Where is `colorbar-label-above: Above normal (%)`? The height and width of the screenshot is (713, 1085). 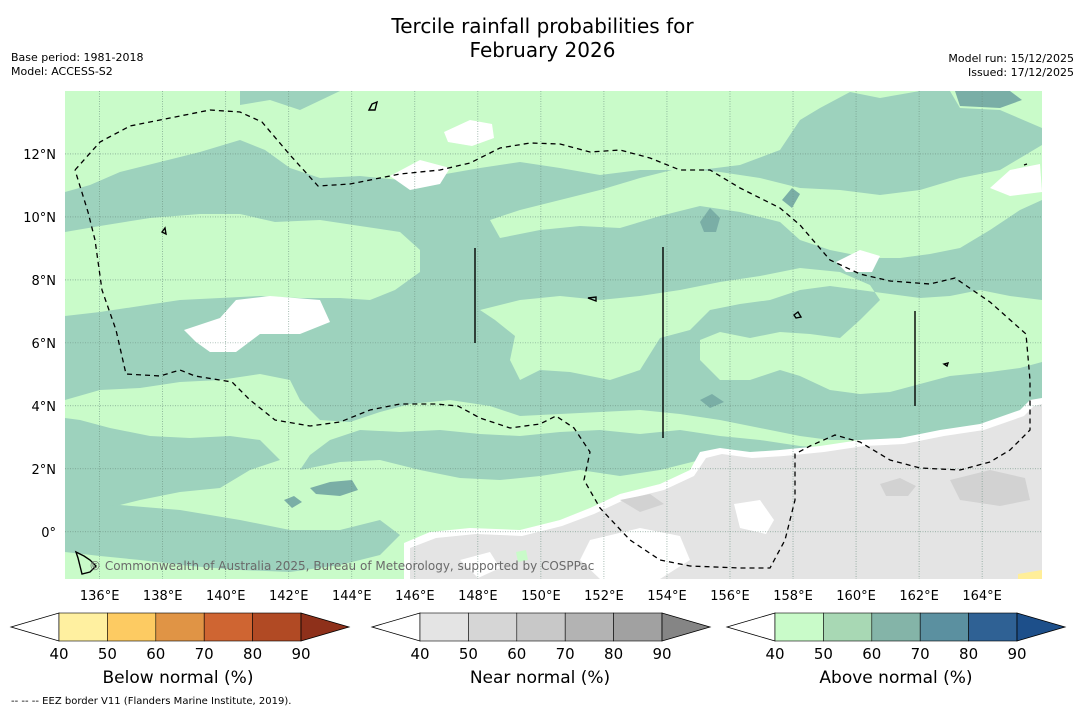
colorbar-label-above: Above normal (%) is located at coordinates (896, 678).